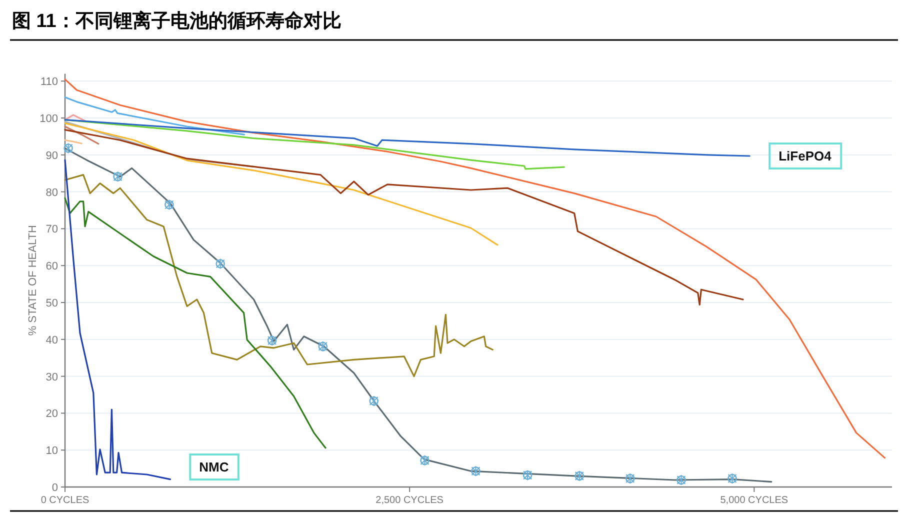 This screenshot has width=908, height=518. What do you see at coordinates (52, 377) in the screenshot?
I see `y-tick-label: 30` at bounding box center [52, 377].